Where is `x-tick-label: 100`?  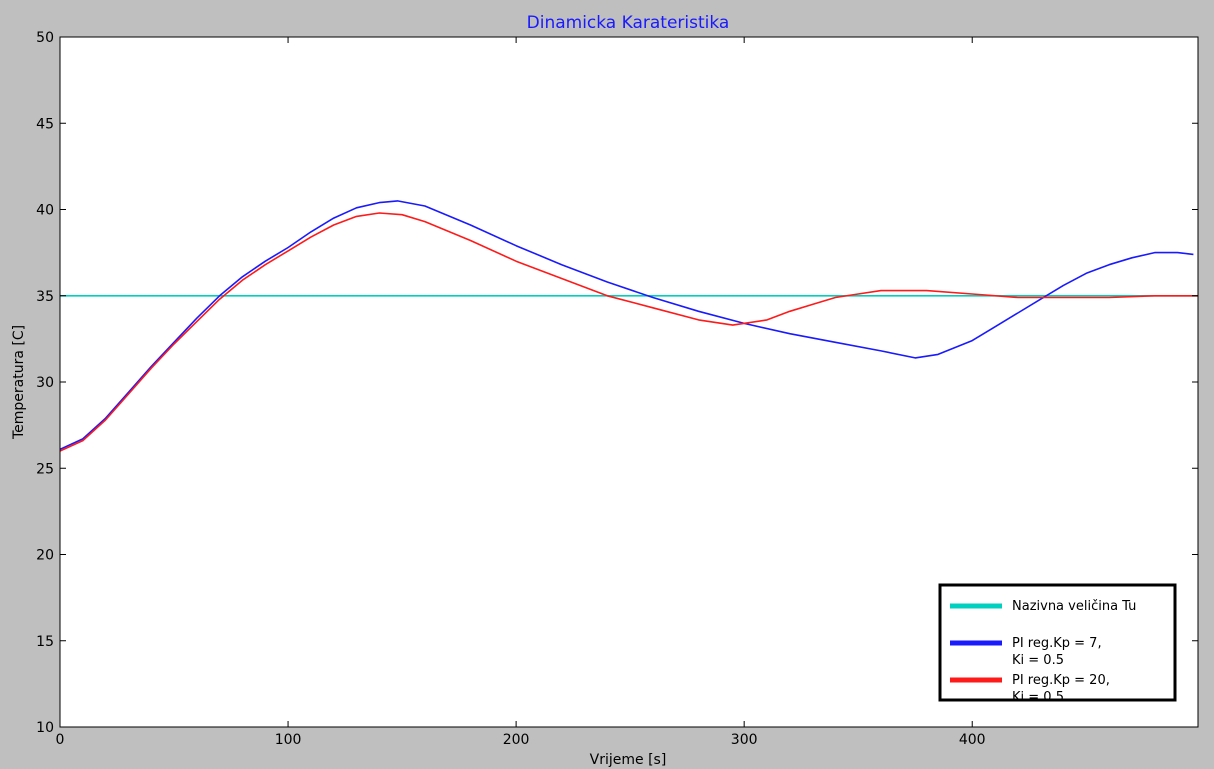 x-tick-label: 100 is located at coordinates (288, 740).